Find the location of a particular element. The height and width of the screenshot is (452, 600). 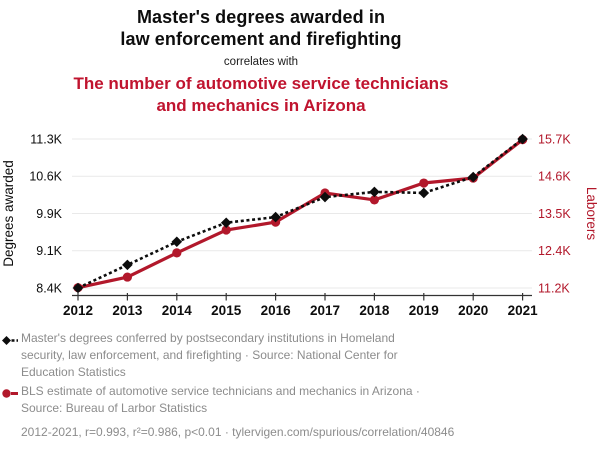

x-tick-label: 2019 is located at coordinates (424, 310).